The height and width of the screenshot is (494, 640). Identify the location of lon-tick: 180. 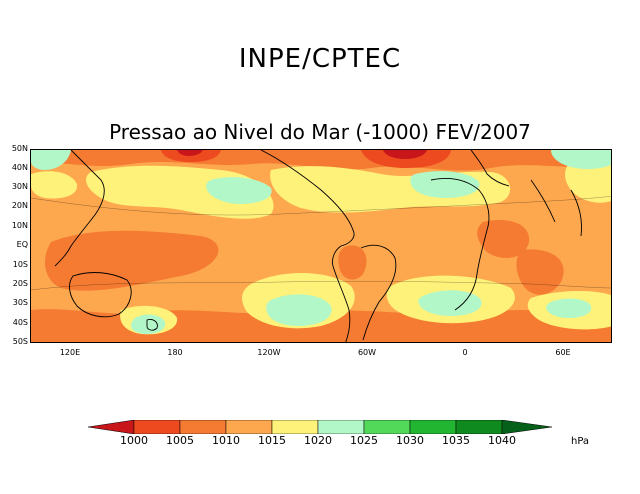
(175, 352).